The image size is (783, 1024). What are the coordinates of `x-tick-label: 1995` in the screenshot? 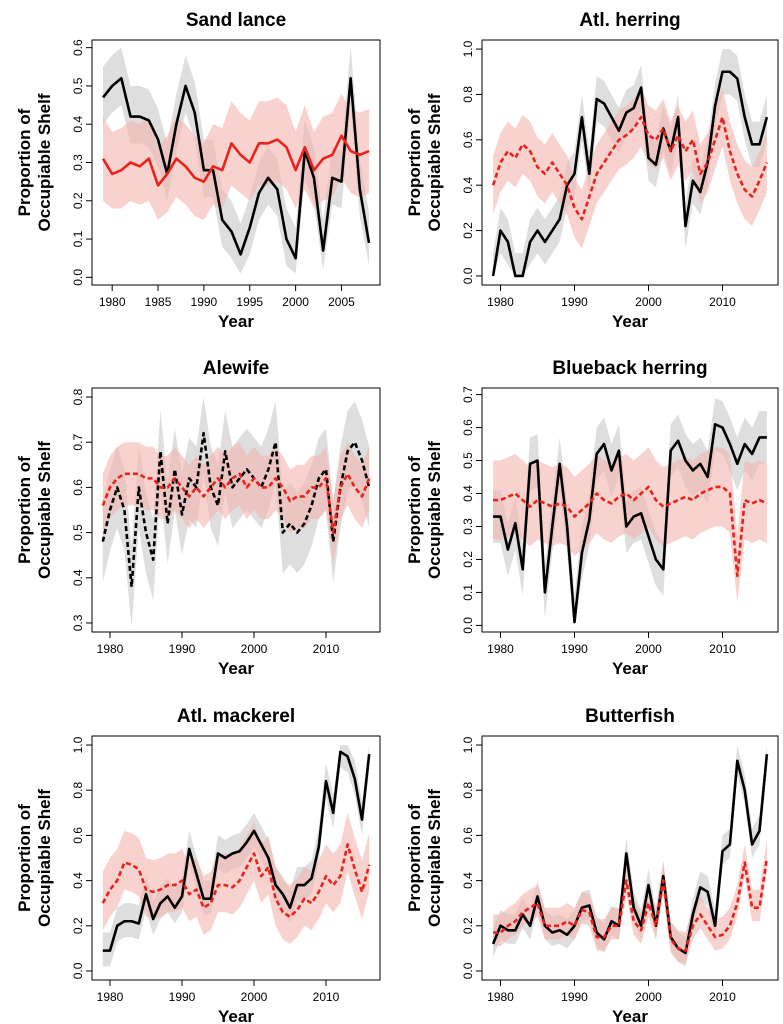 It's located at (249, 302).